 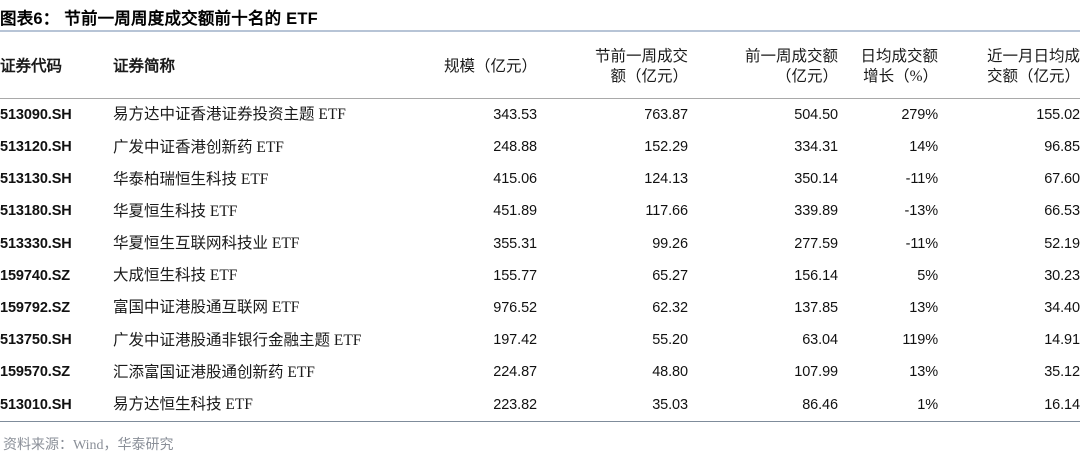 What do you see at coordinates (36, 340) in the screenshot?
I see `cell-code: 513750.SH` at bounding box center [36, 340].